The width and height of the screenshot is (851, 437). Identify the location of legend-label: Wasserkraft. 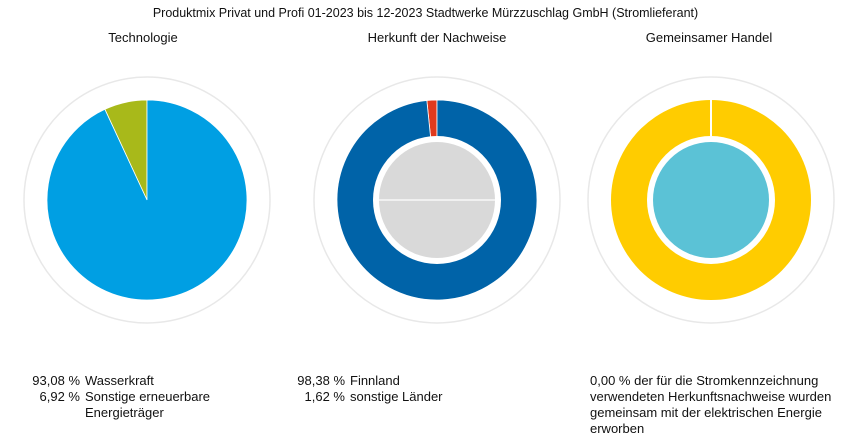
(119, 380).